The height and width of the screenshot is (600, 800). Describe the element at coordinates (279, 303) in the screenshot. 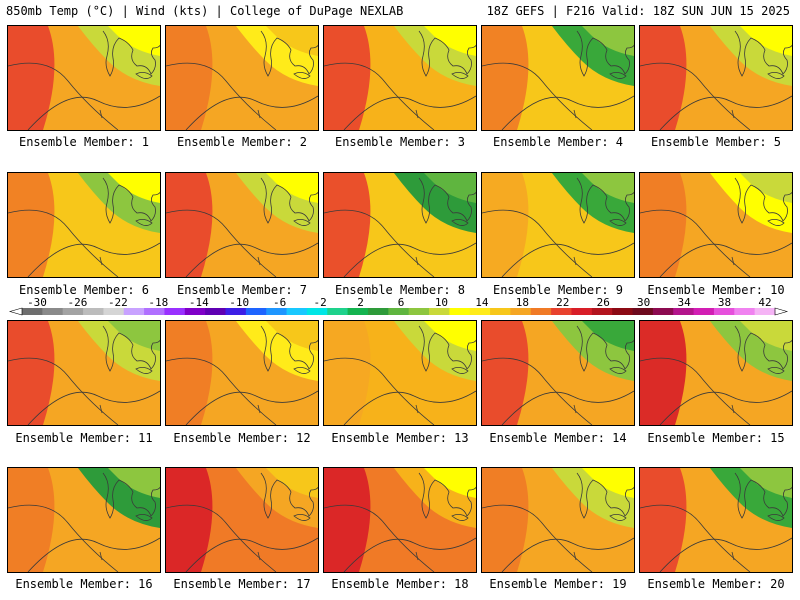

I see `colorbar-tick-label: -6` at that location.